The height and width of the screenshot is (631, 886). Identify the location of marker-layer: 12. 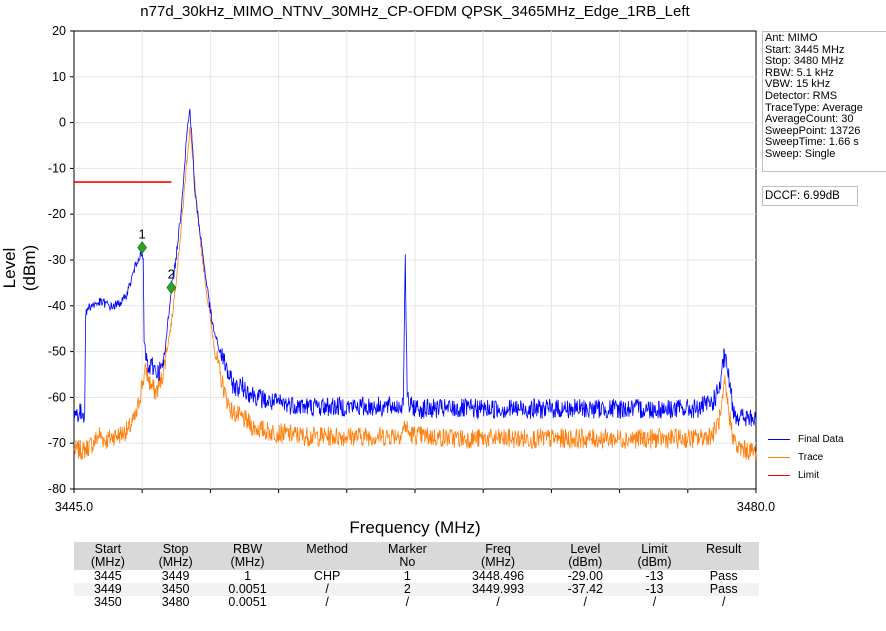
(157, 260).